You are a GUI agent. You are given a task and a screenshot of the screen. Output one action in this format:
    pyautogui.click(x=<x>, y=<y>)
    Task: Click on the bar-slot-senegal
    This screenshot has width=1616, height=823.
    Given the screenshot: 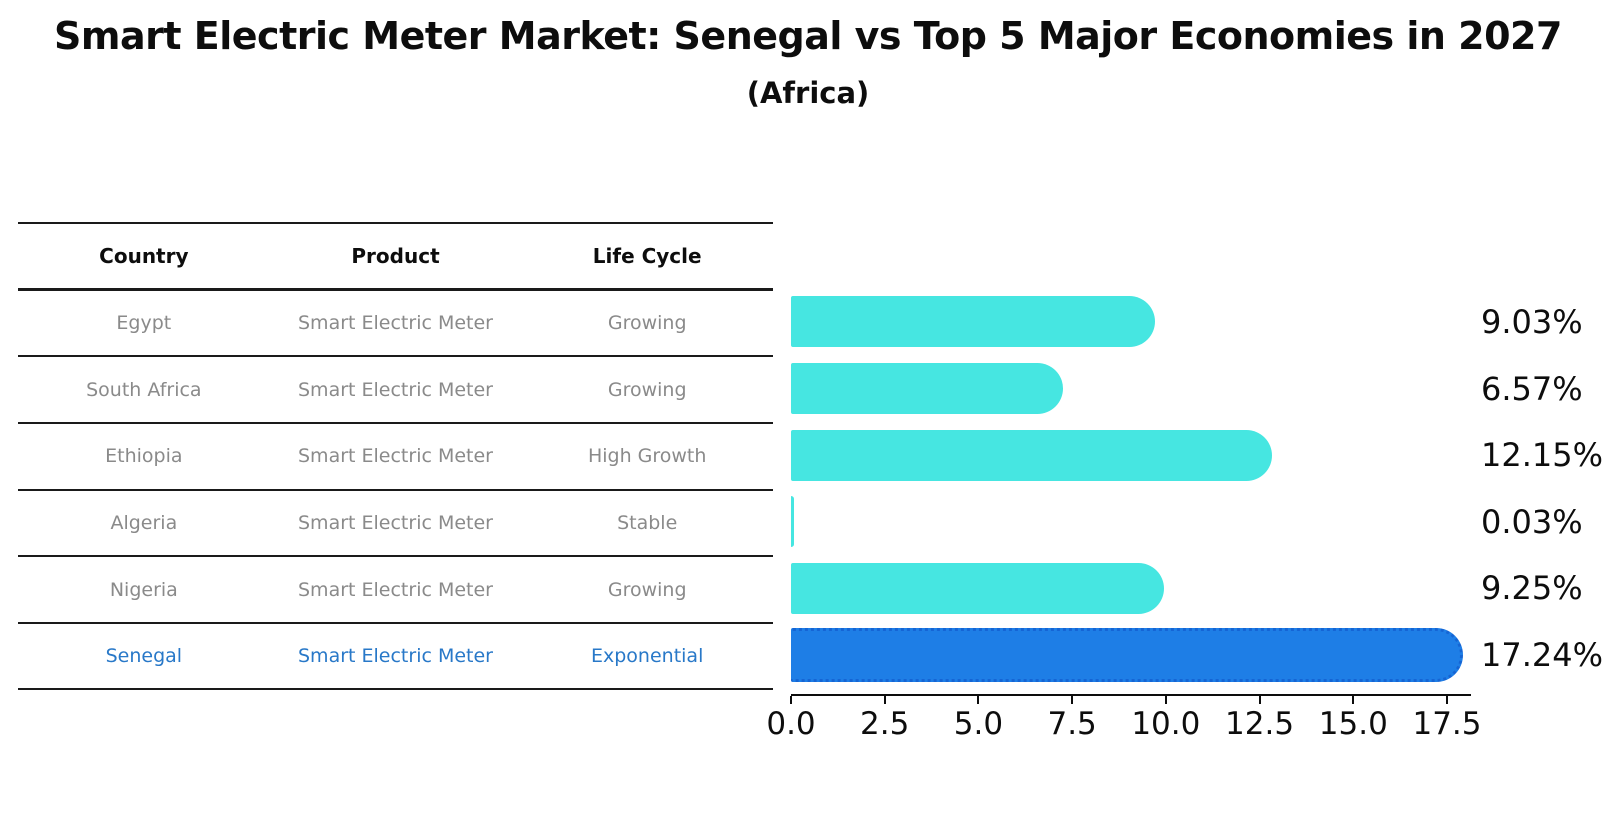 What is the action you would take?
    pyautogui.click(x=1131, y=655)
    